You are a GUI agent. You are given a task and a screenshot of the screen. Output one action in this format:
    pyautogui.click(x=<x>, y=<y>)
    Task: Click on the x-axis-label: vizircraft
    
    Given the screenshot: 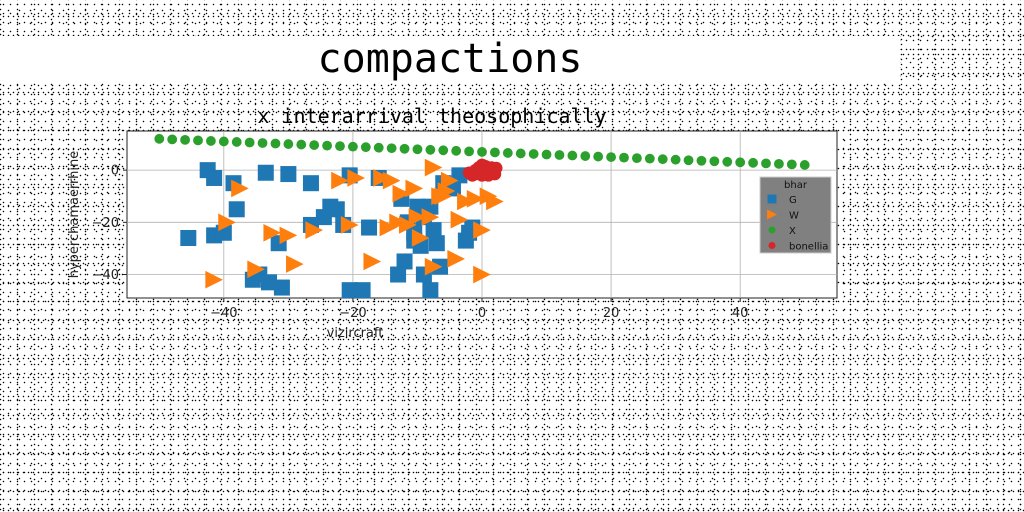 What is the action you would take?
    pyautogui.click(x=355, y=333)
    